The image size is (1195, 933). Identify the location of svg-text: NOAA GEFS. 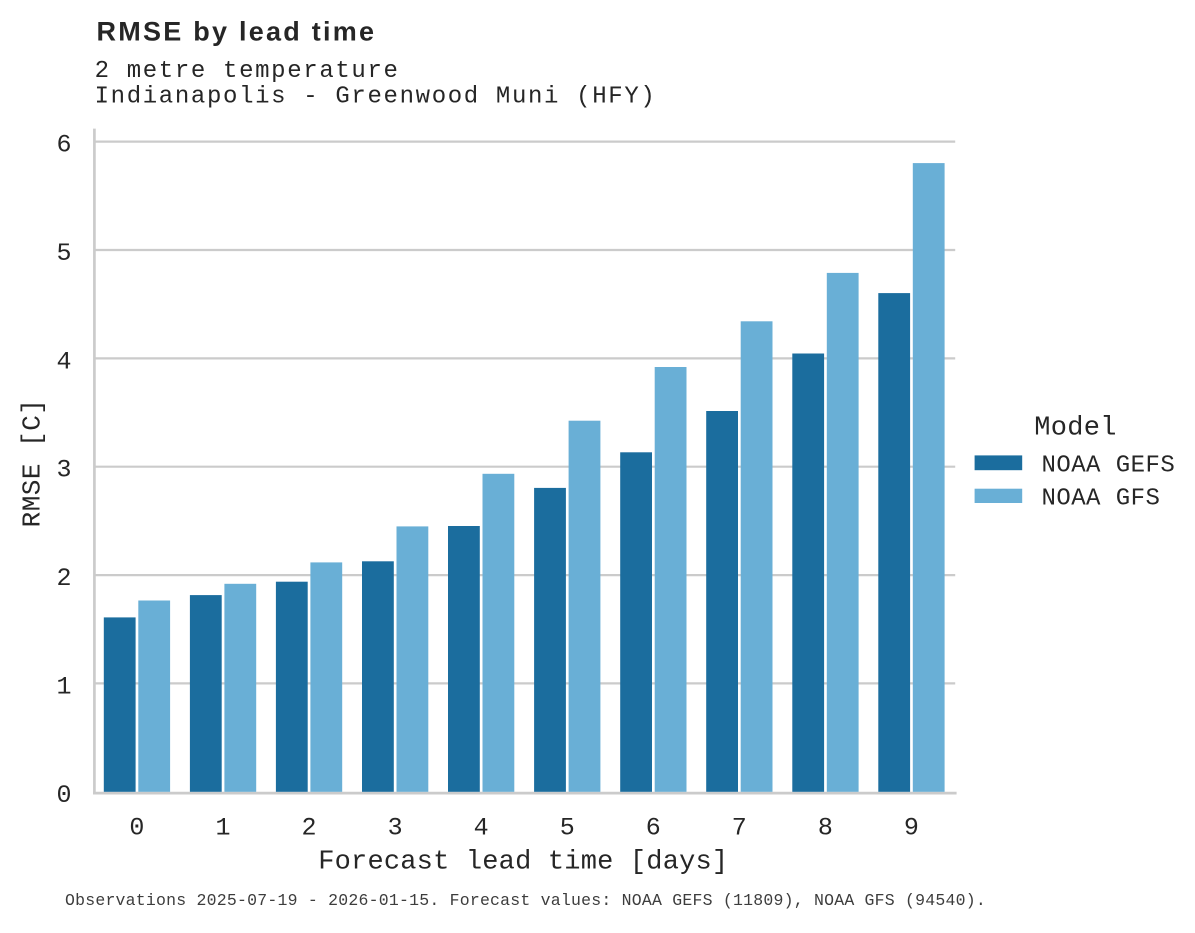
(1109, 465).